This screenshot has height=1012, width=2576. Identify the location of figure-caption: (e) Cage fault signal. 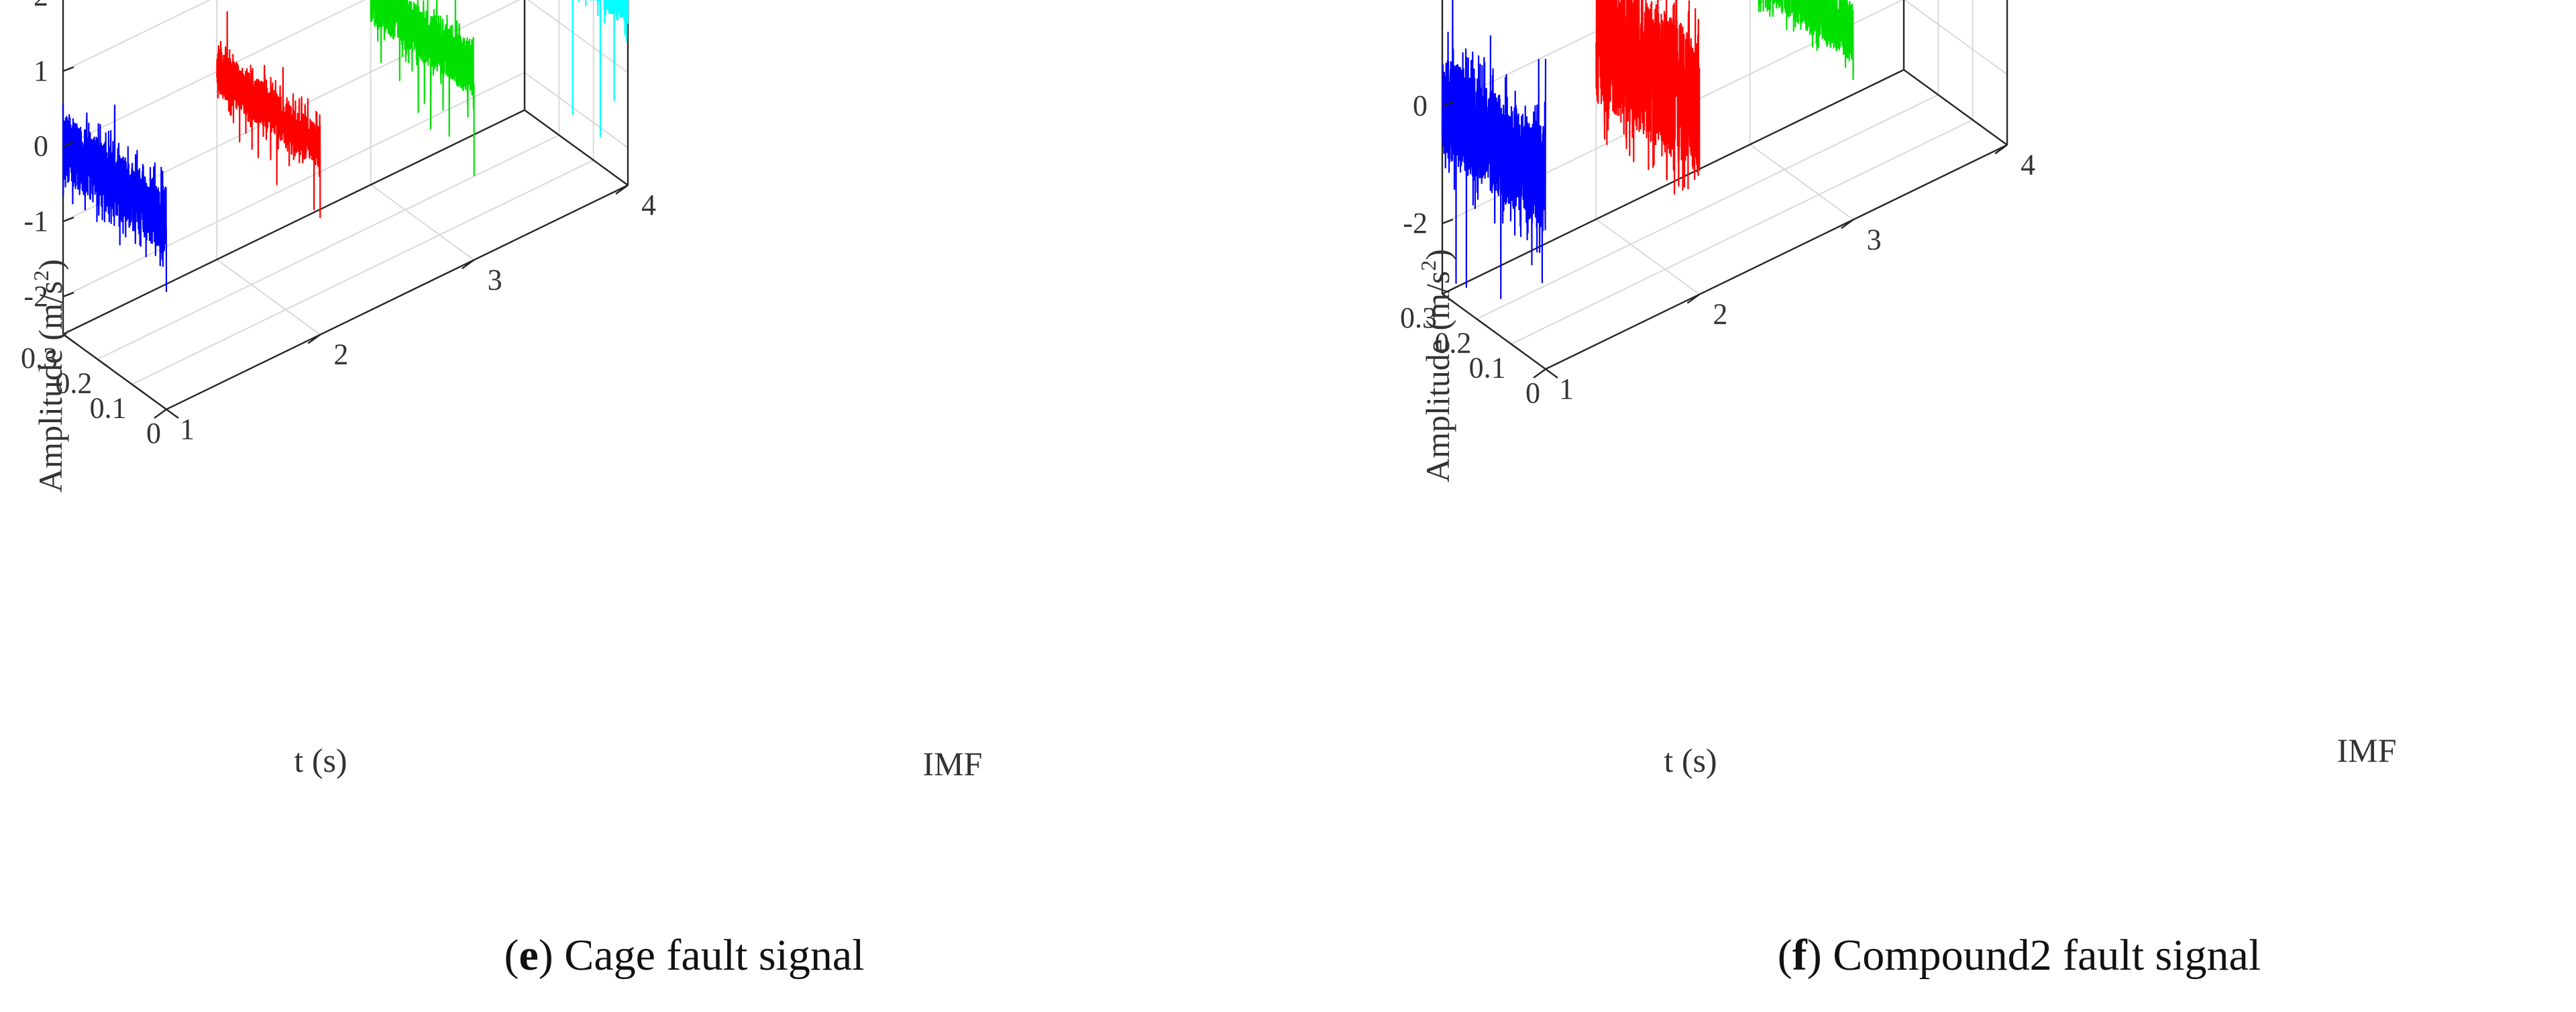
(684, 956).